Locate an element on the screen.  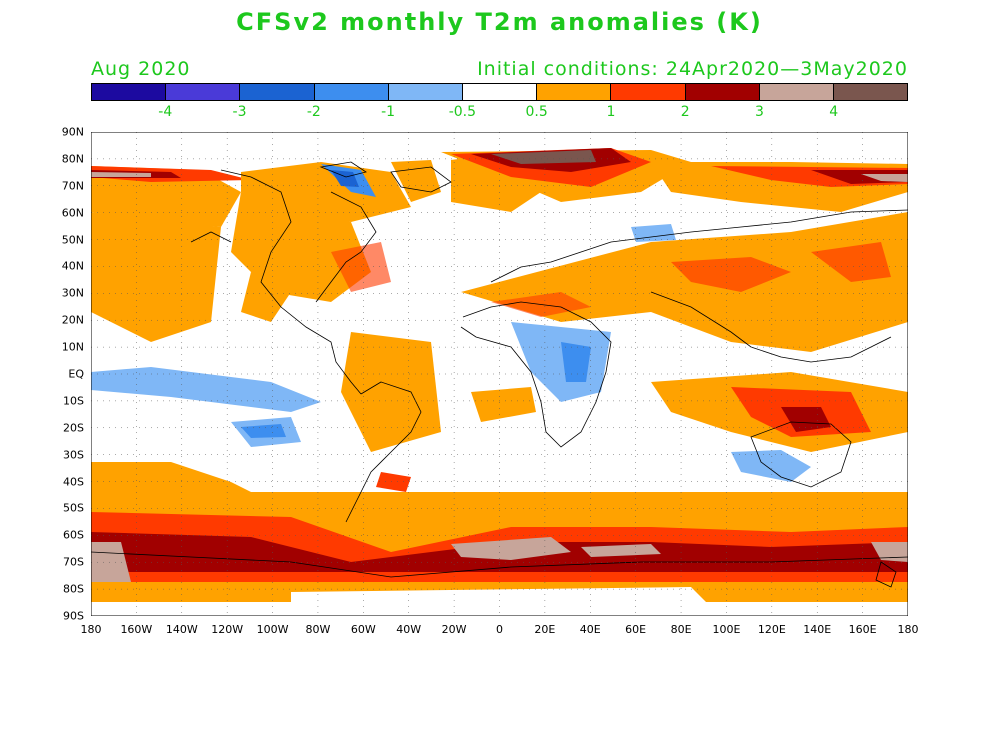
latitude-label: 50S is located at coordinates (73, 508).